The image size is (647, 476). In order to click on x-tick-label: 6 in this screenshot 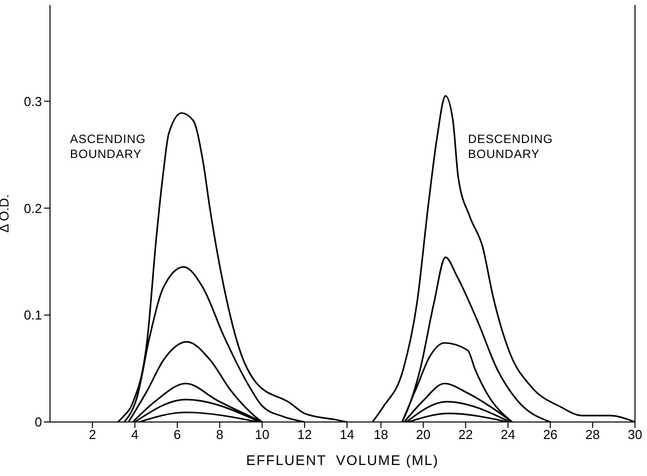, I will do `click(177, 434)`.